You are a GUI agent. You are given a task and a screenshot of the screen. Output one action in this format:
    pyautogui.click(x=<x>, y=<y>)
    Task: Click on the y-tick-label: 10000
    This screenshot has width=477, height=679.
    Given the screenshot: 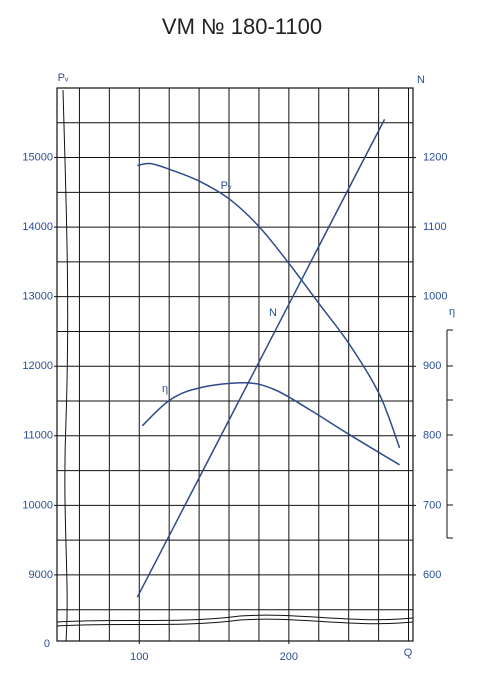 What is the action you would take?
    pyautogui.click(x=37, y=505)
    